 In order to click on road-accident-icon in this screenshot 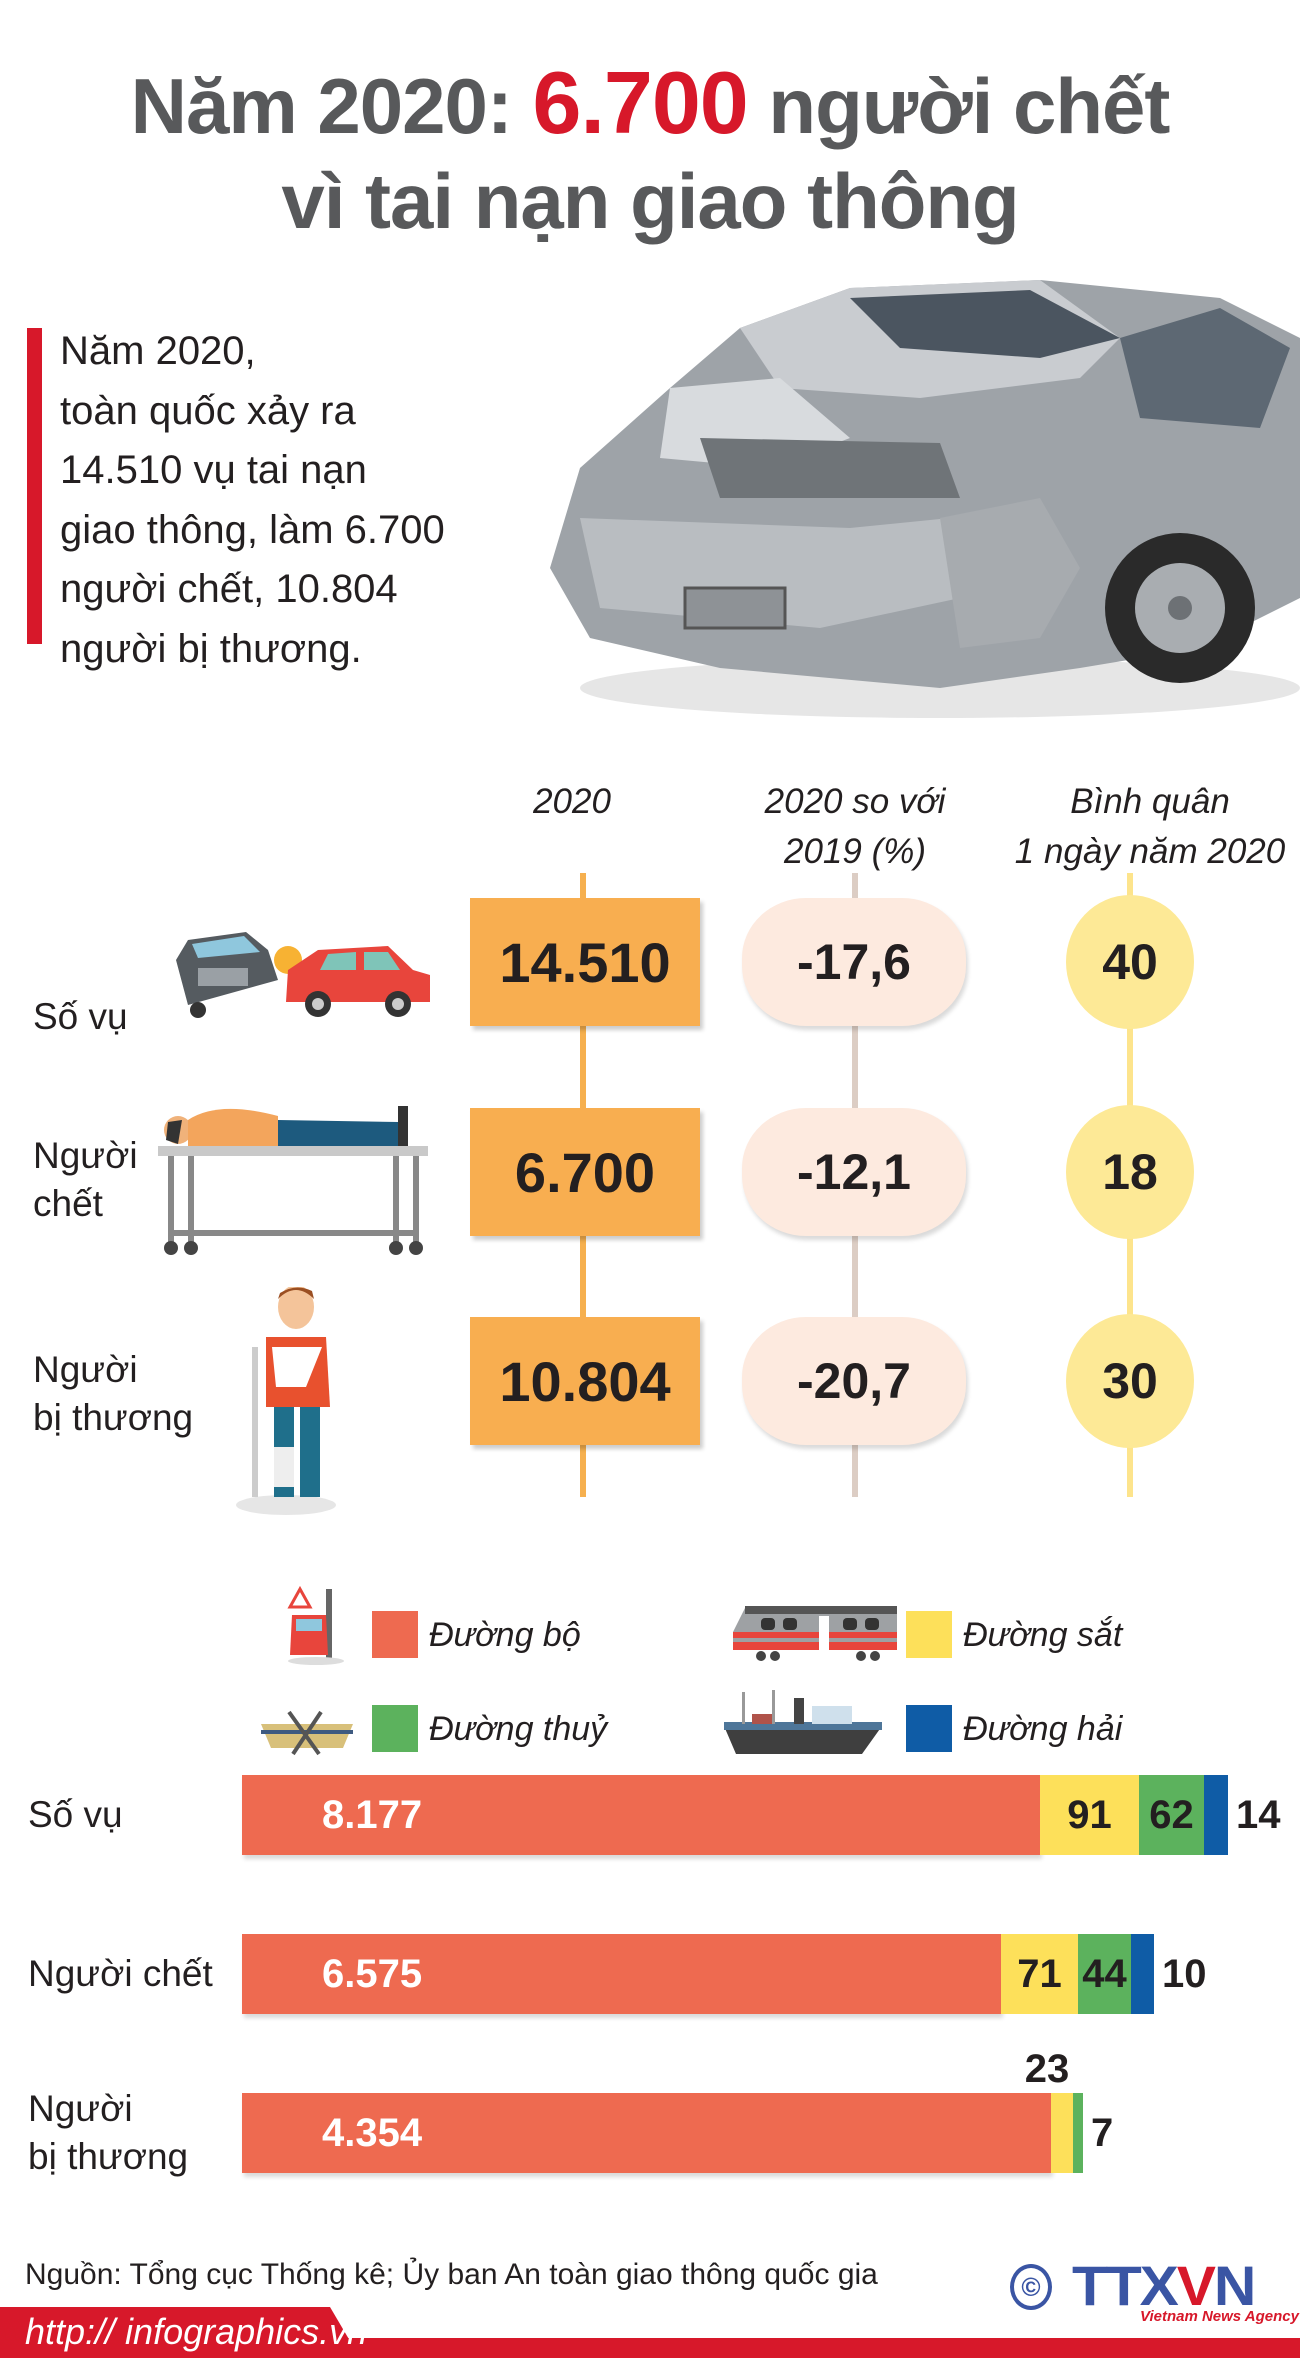, I will do `click(315, 1625)`.